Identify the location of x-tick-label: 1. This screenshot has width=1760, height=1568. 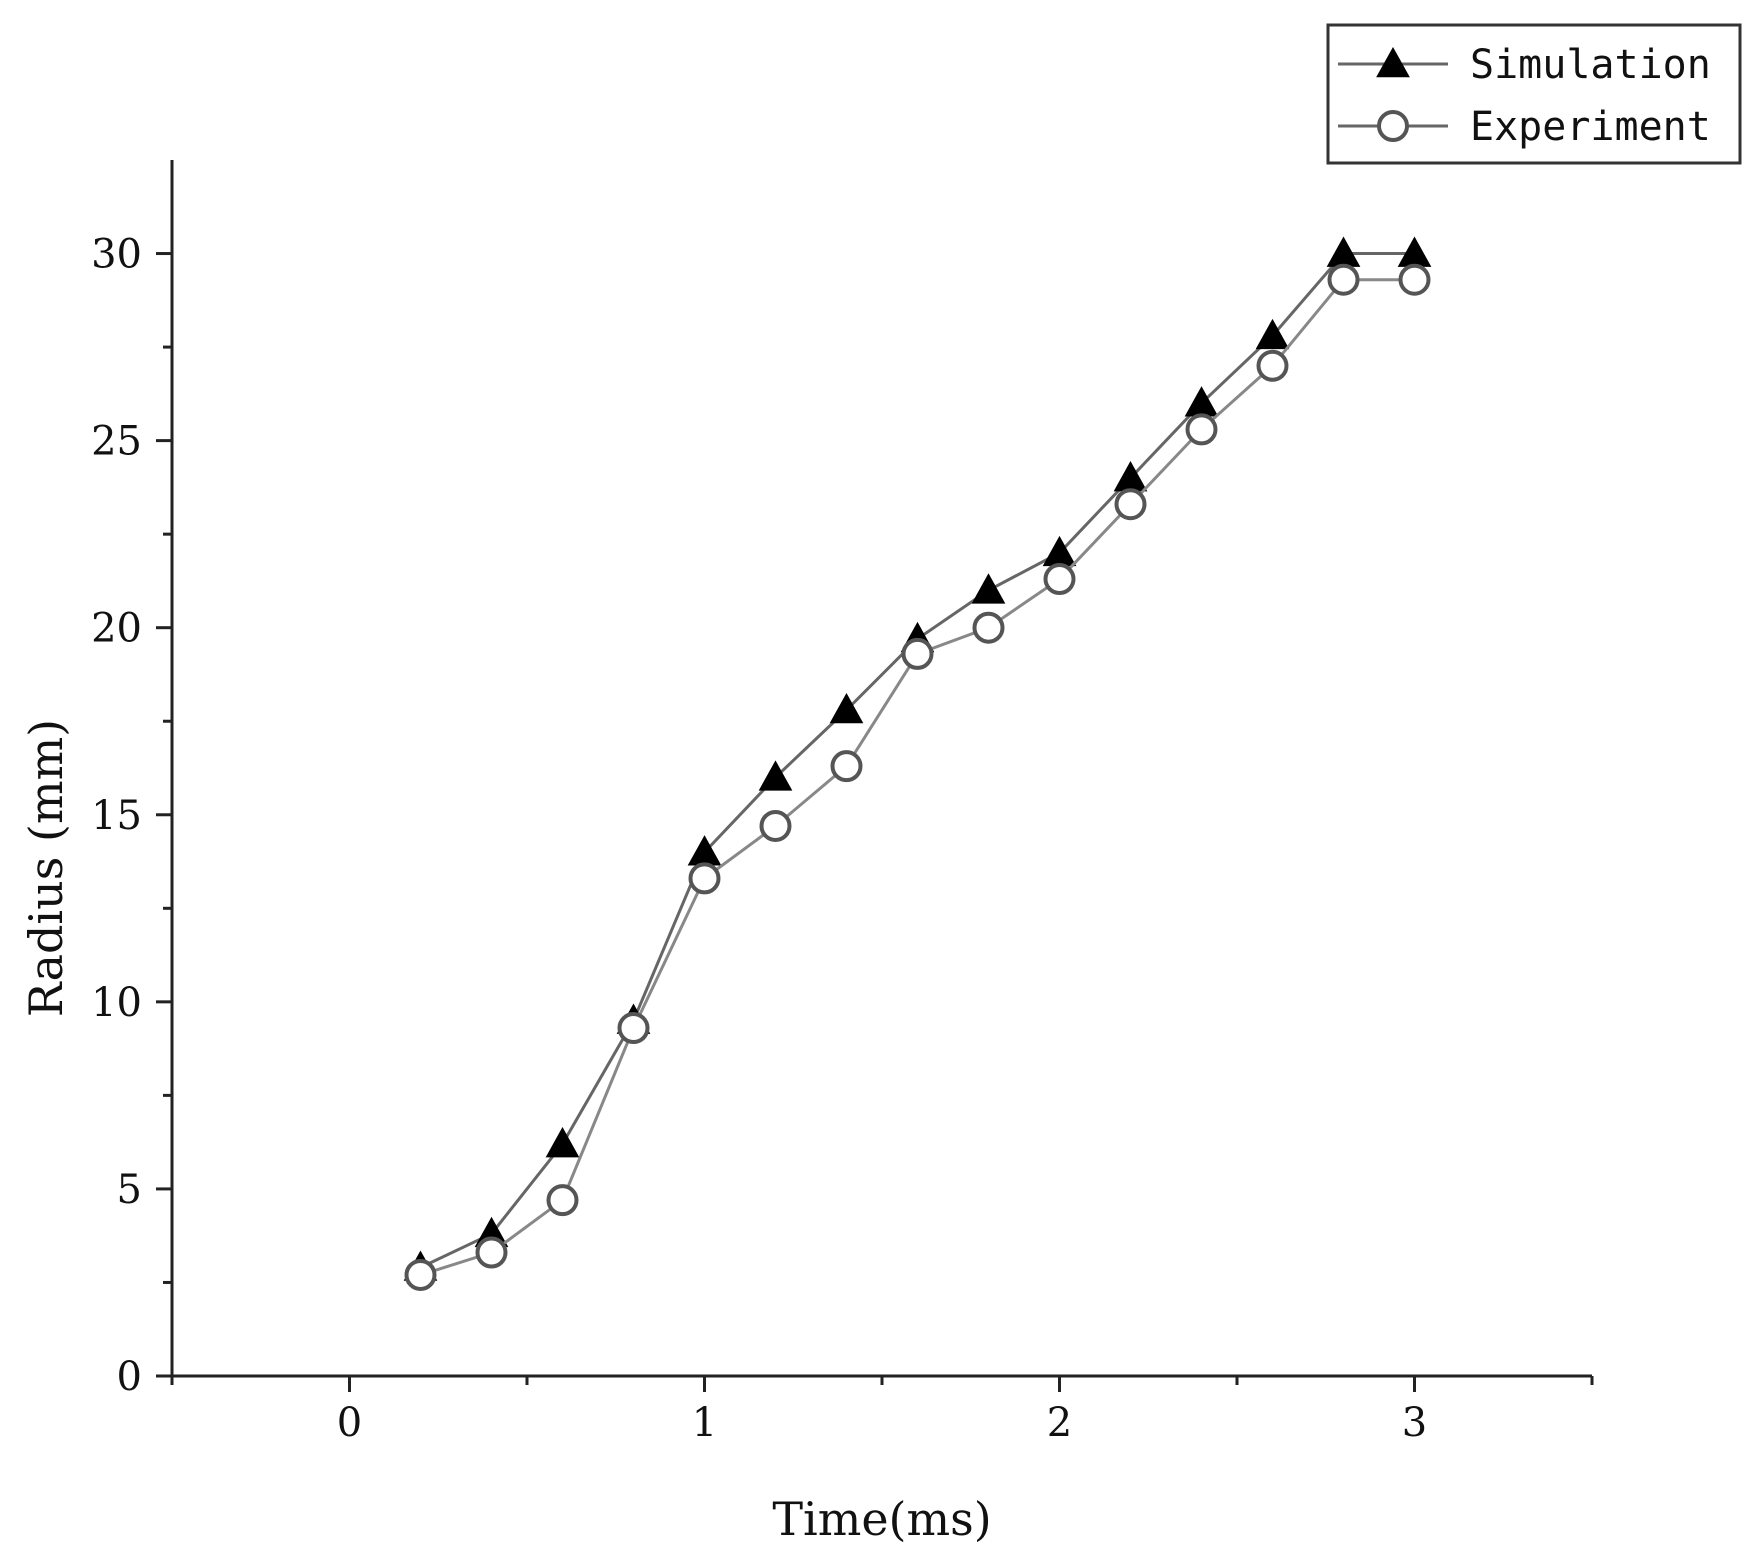
(704, 1423).